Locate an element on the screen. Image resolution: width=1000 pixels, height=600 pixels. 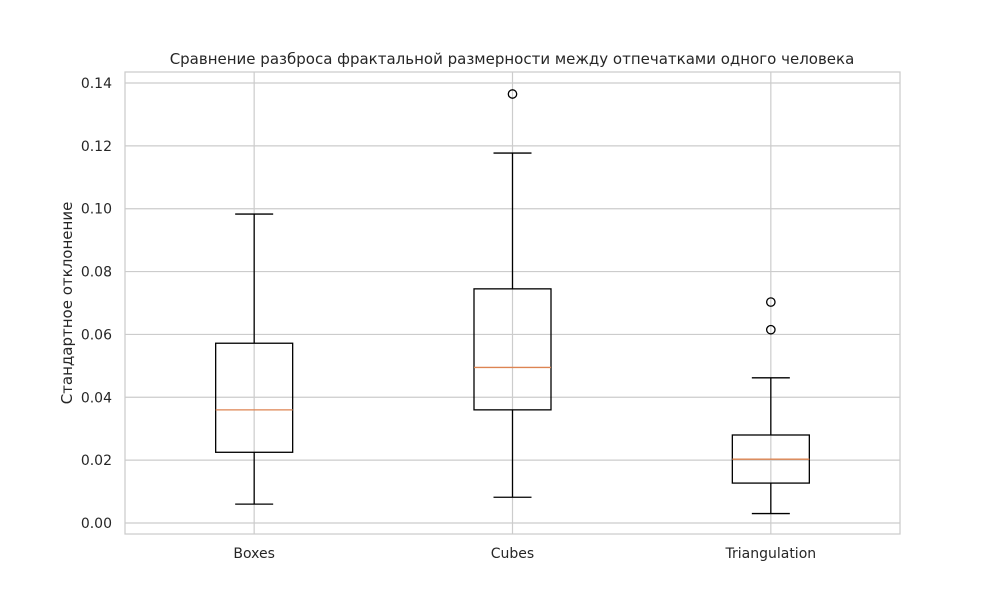
y-tick-label: 0.14 is located at coordinates (96, 84).